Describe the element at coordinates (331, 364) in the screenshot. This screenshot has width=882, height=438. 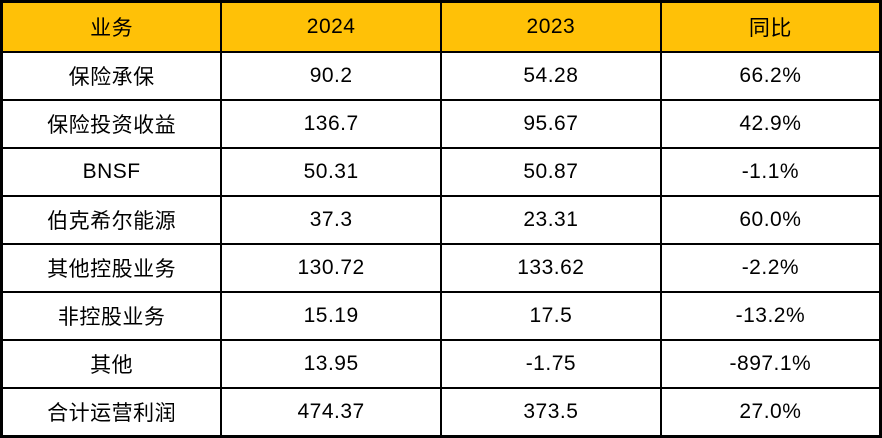
I see `cell-2024: 13.95` at that location.